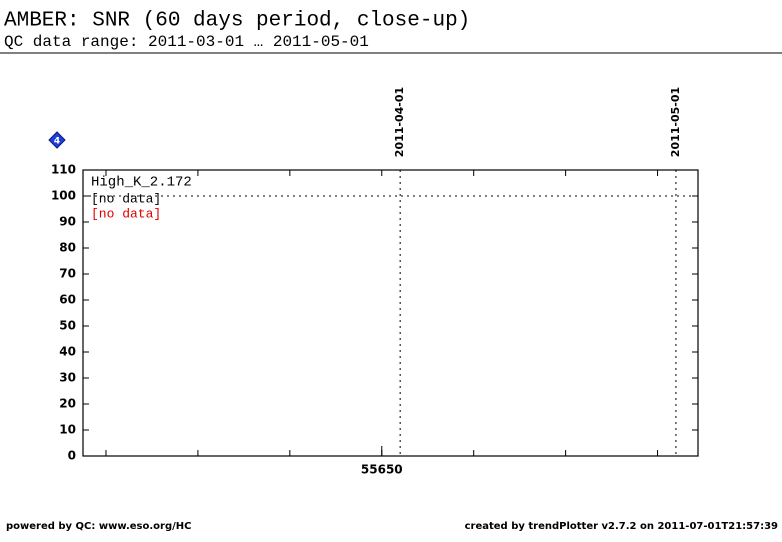  I want to click on subtitle: QC data range: 2011-03-01 … 2011-05-01, so click(186, 42).